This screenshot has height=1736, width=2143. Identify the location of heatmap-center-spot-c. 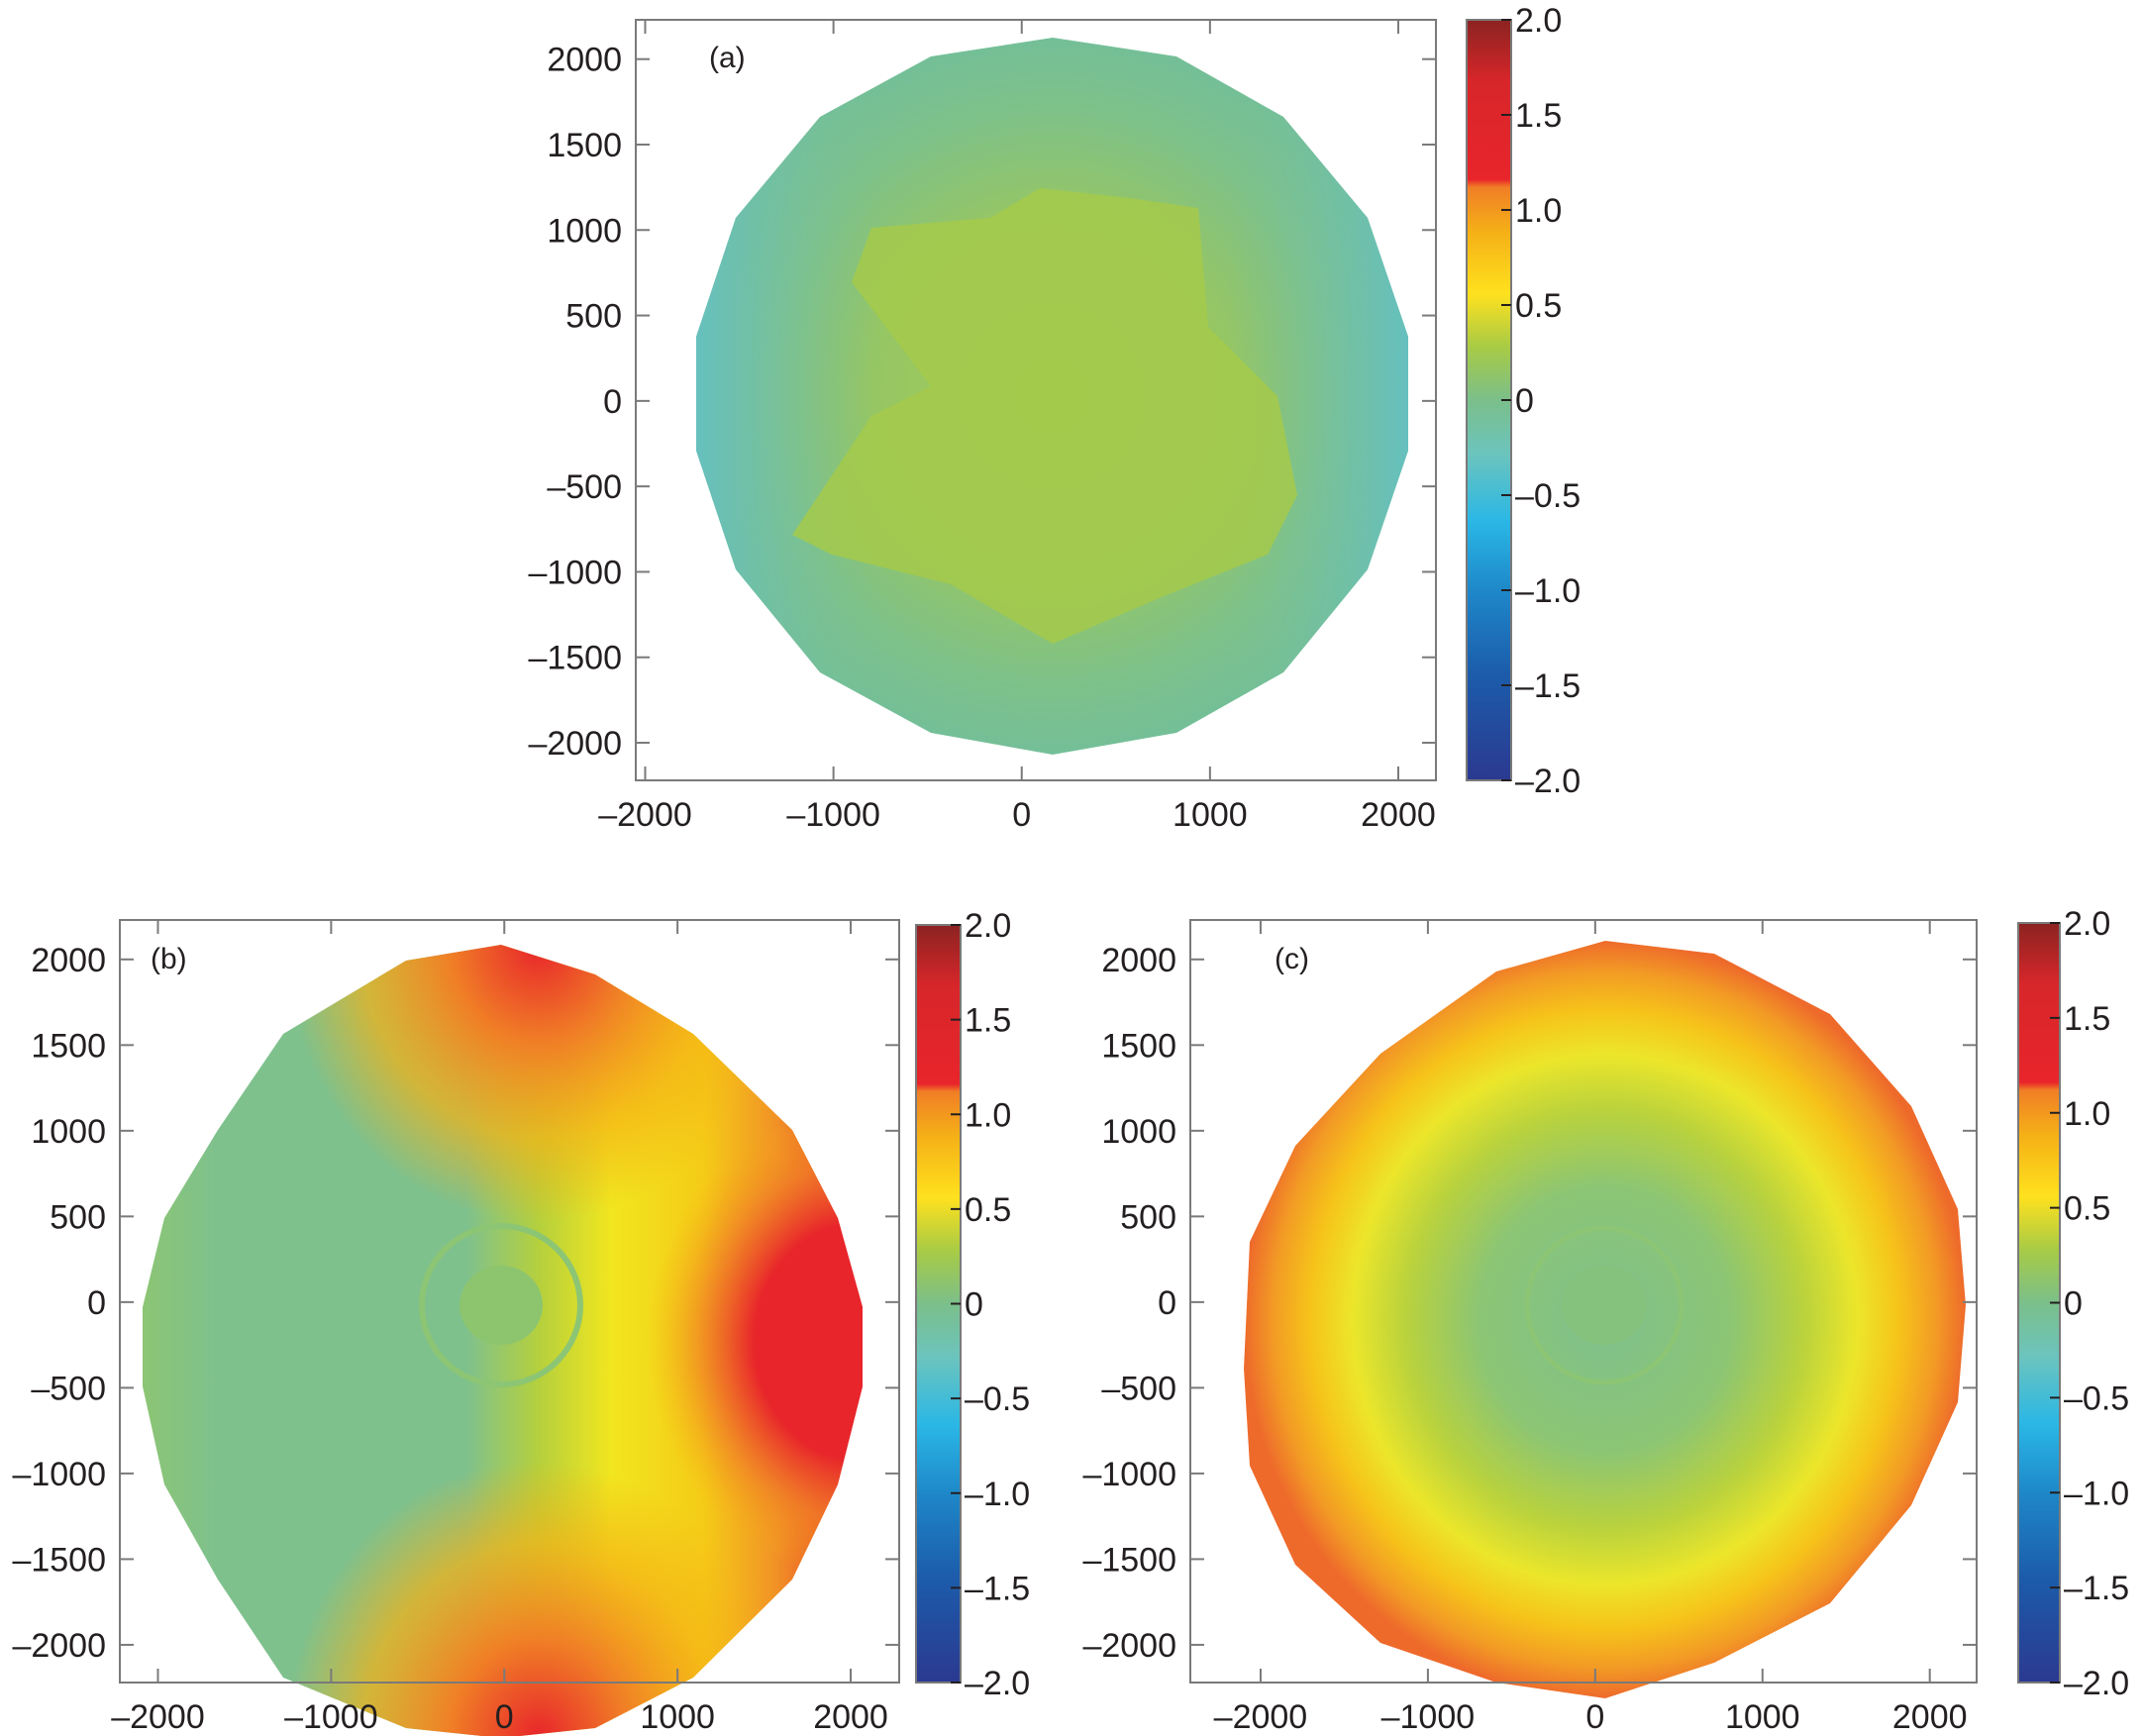
(1605, 1305).